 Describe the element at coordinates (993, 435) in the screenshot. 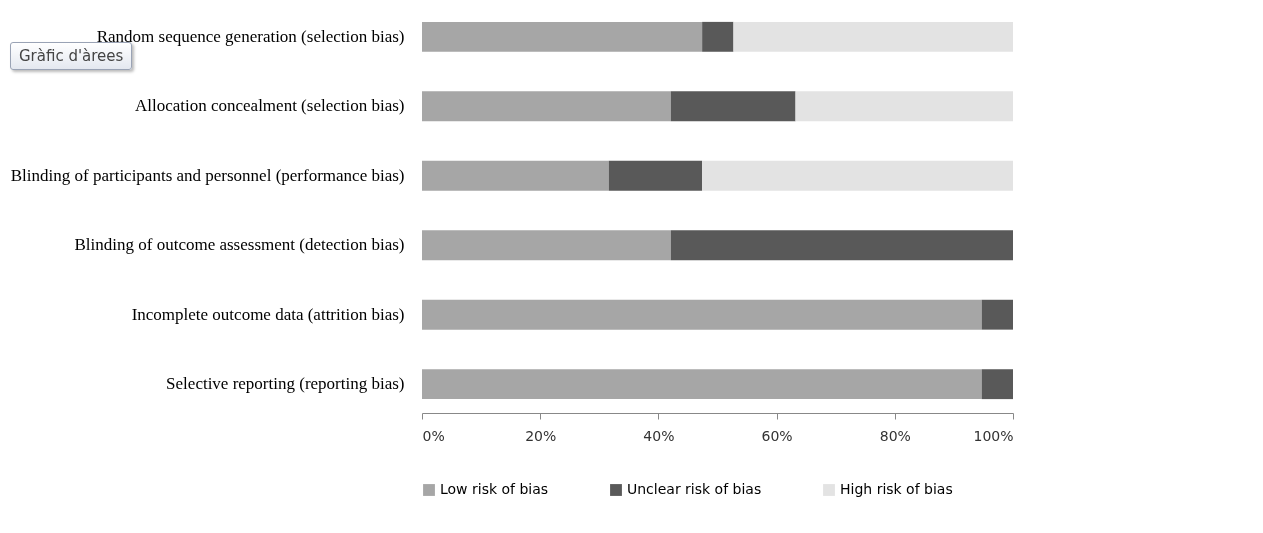

I see `x-tick-label: 100%` at that location.